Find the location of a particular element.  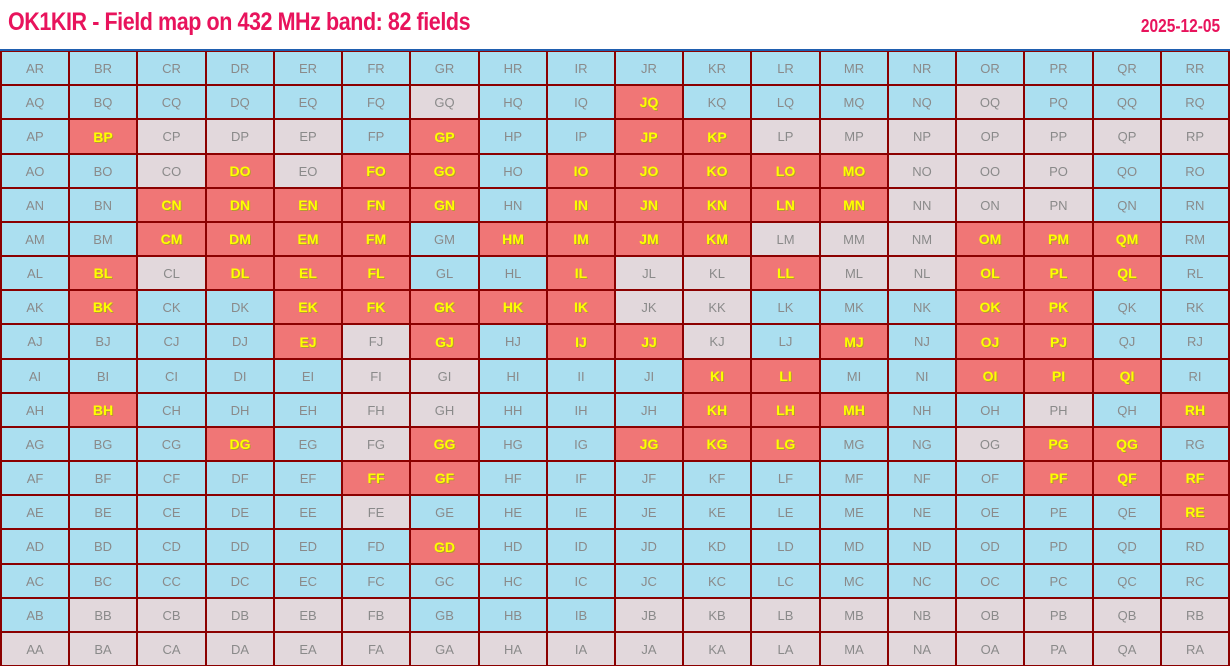

field-cell-lo: LO is located at coordinates (785, 171).